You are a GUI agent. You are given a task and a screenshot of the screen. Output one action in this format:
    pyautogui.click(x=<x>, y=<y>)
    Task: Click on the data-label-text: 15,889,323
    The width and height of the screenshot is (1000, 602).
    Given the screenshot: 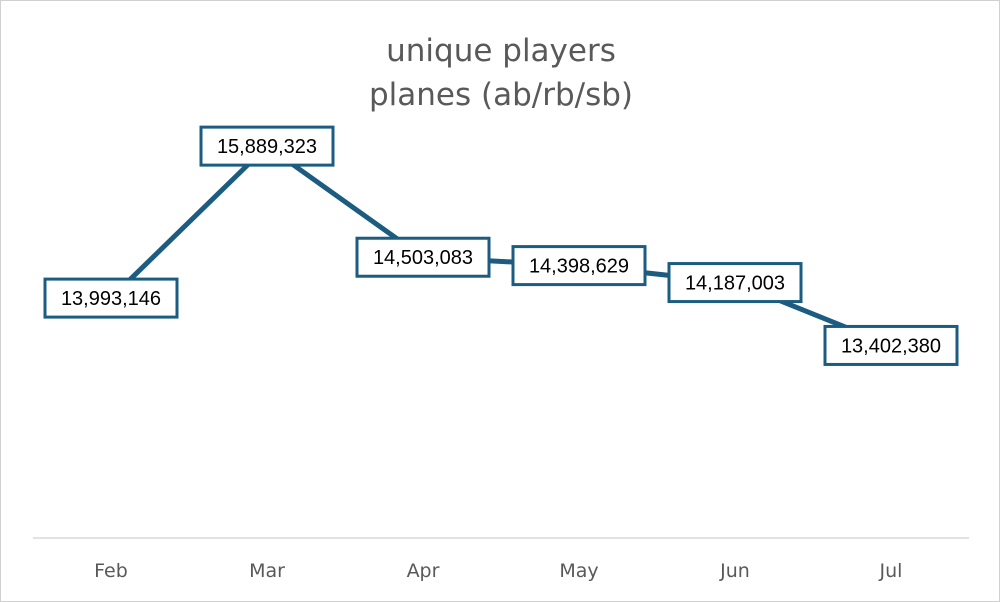 What is the action you would take?
    pyautogui.click(x=267, y=147)
    